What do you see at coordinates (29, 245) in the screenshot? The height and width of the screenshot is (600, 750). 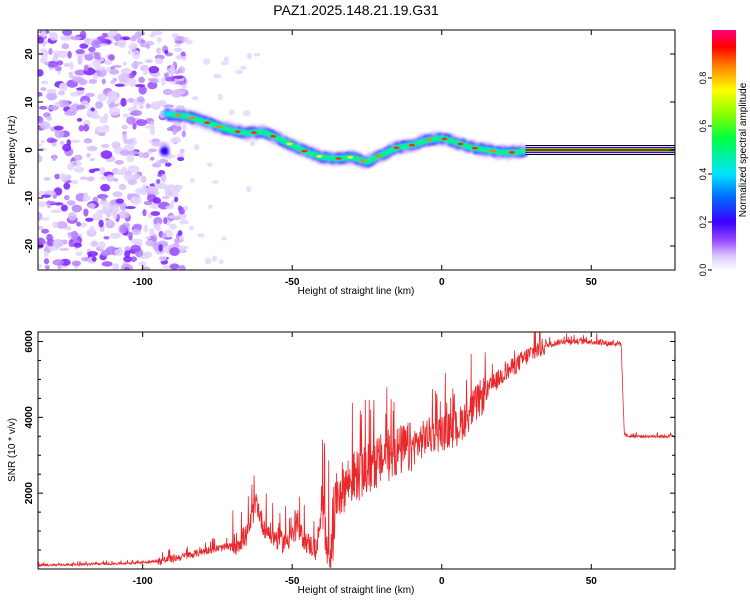 I see `y-tick-label: -20` at bounding box center [29, 245].